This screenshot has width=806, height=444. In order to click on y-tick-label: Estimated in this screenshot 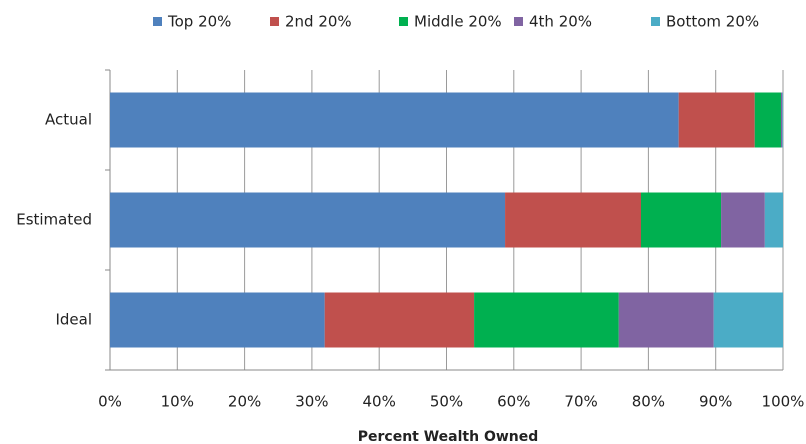, I will do `click(54, 220)`.